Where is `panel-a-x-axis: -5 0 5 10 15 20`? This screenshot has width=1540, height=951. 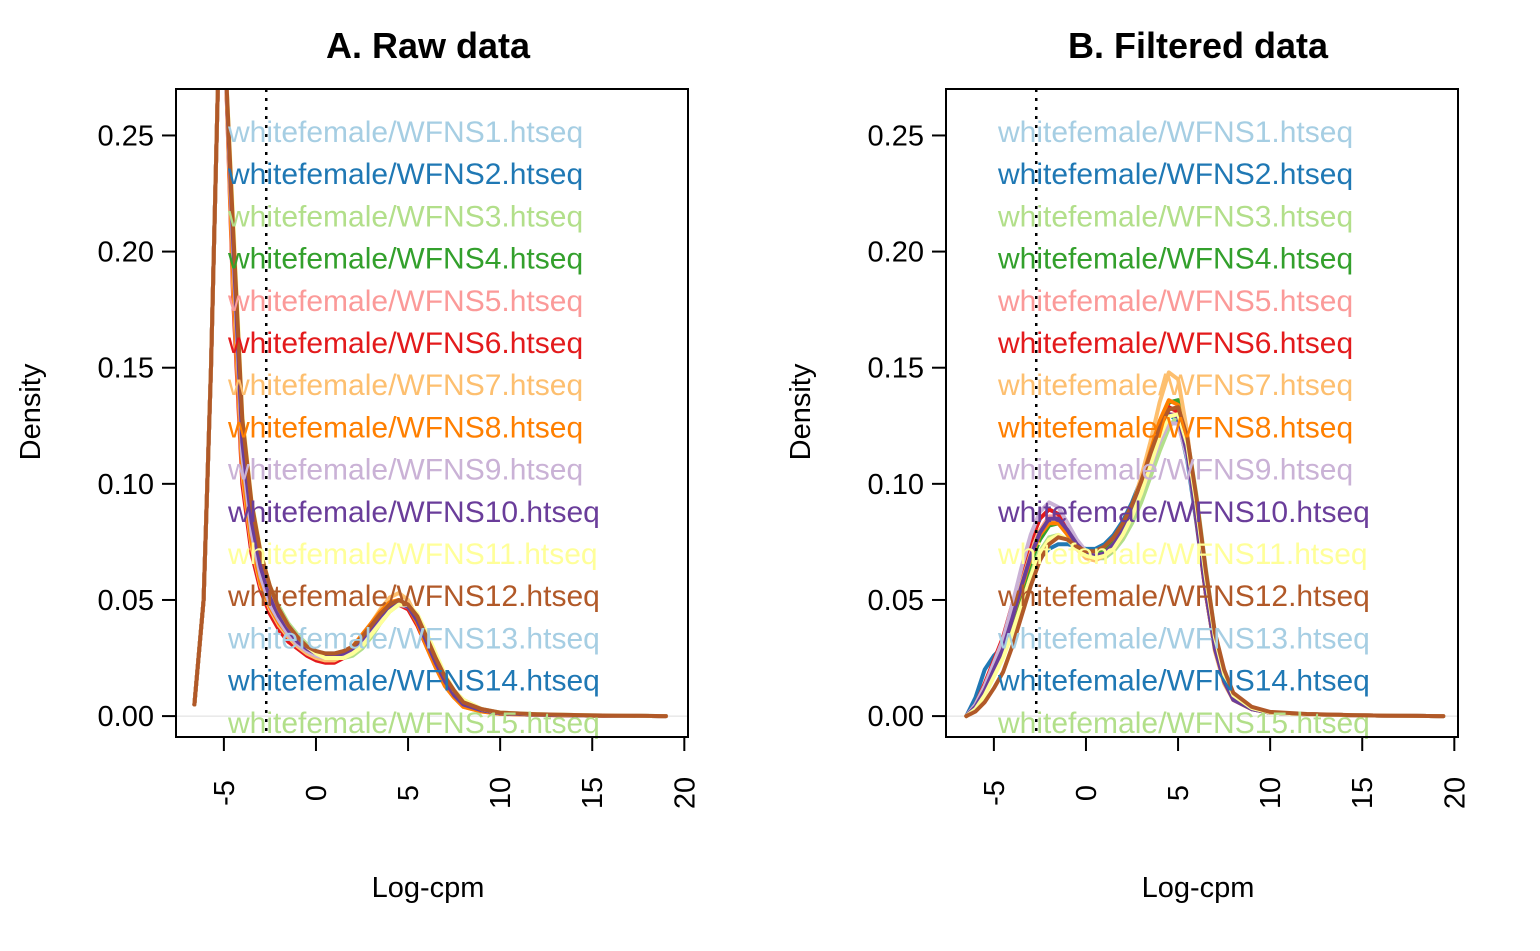 panel-a-x-axis: -5 0 5 10 15 20 is located at coordinates (455, 772).